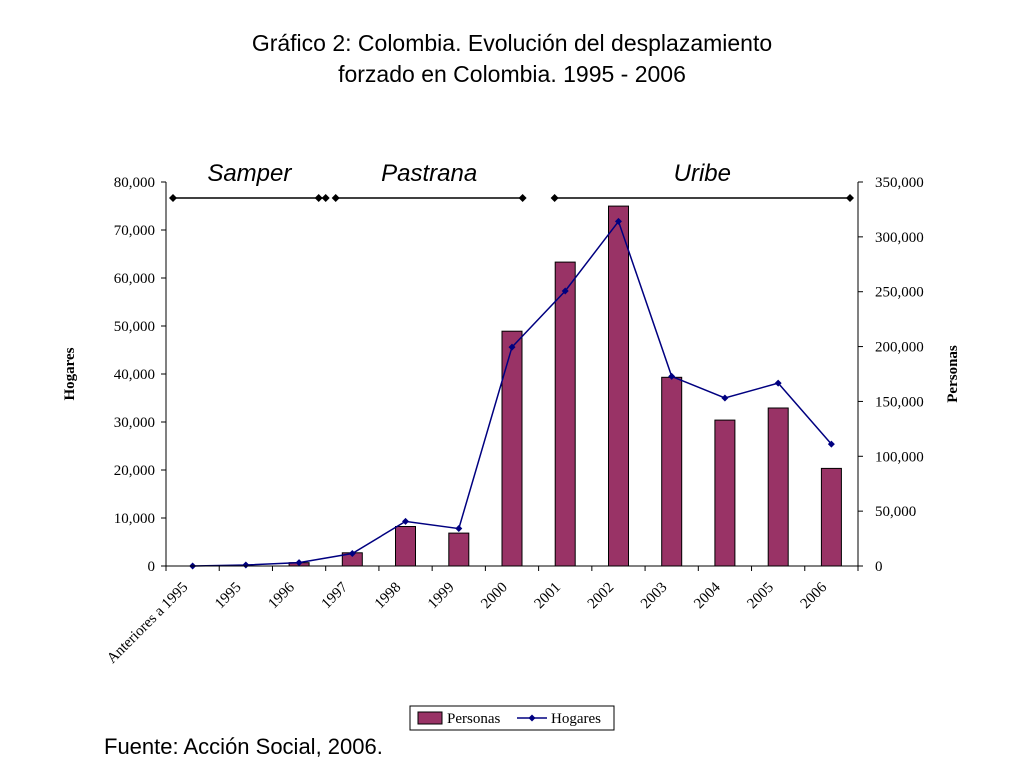 This screenshot has height=768, width=1024. Describe the element at coordinates (601, 596) in the screenshot. I see `x-tick-label: 2002` at that location.